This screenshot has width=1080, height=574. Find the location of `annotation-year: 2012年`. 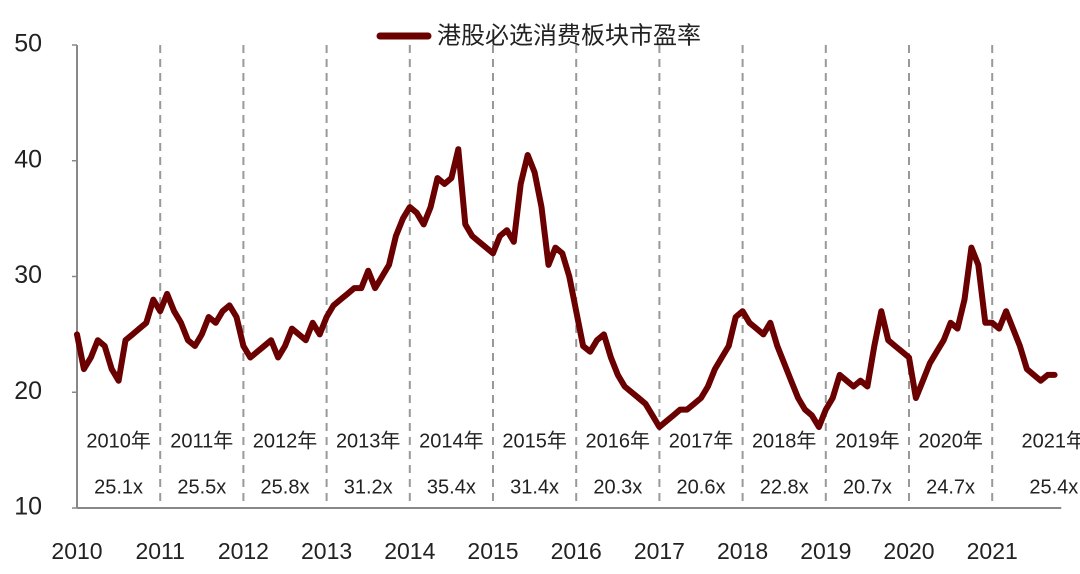

annotation-year: 2012年 is located at coordinates (285, 440).